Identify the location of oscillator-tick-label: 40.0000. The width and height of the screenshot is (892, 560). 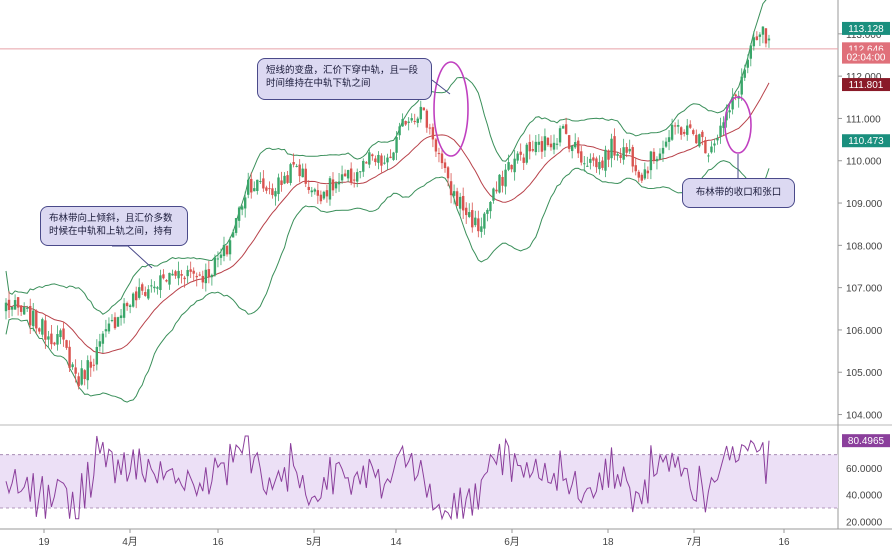
(864, 496).